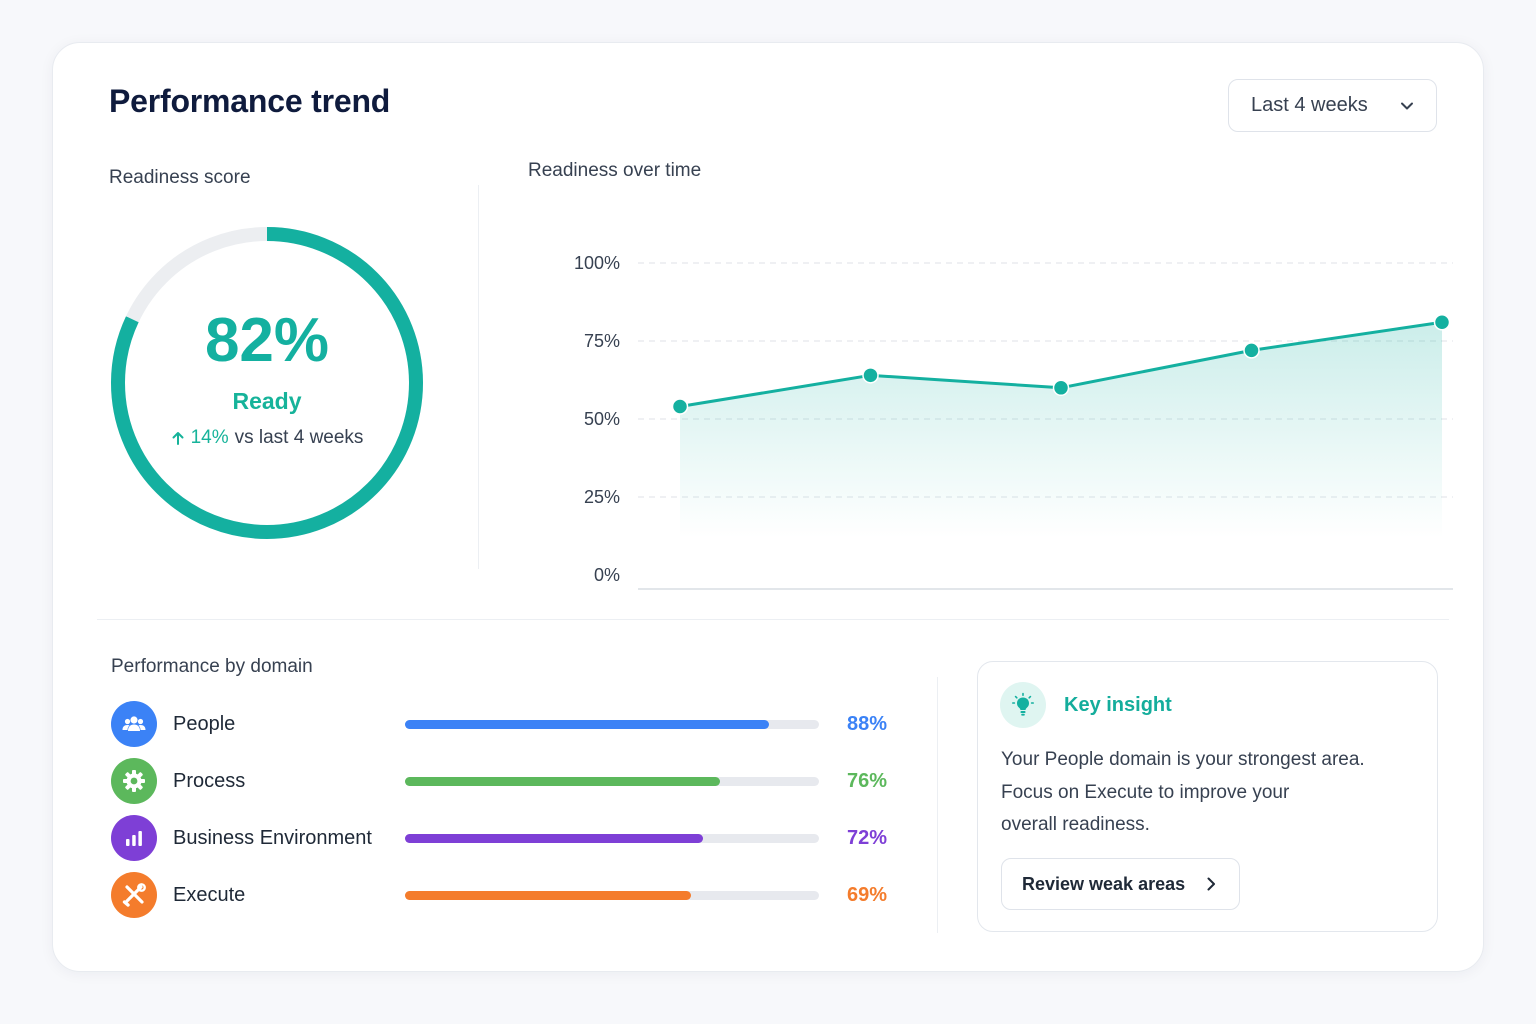  I want to click on ring-progress, so click(267, 383).